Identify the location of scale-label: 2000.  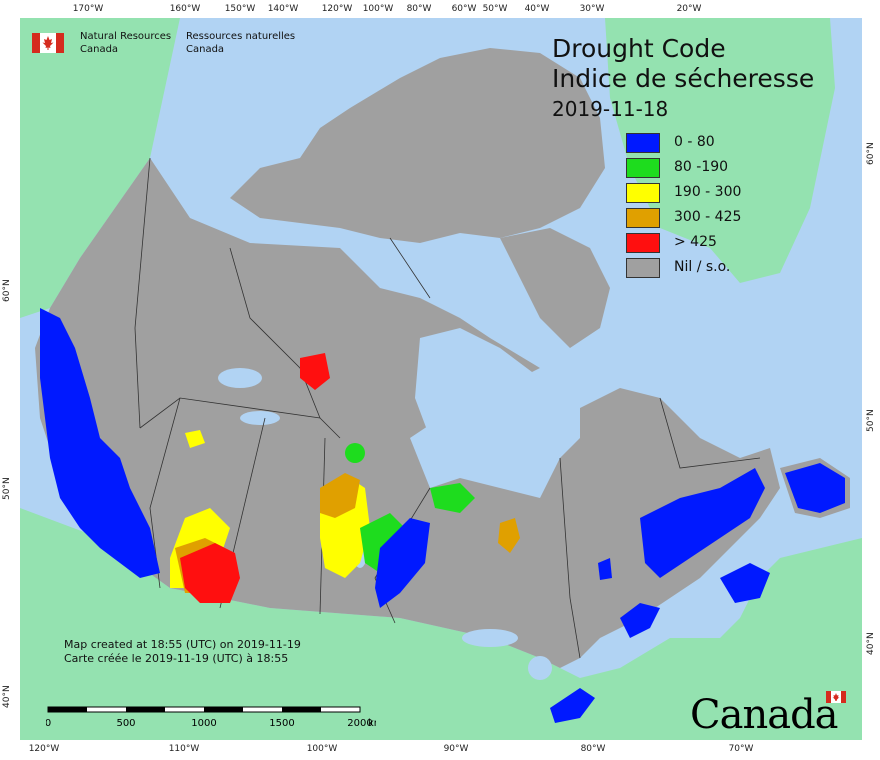
(359, 723).